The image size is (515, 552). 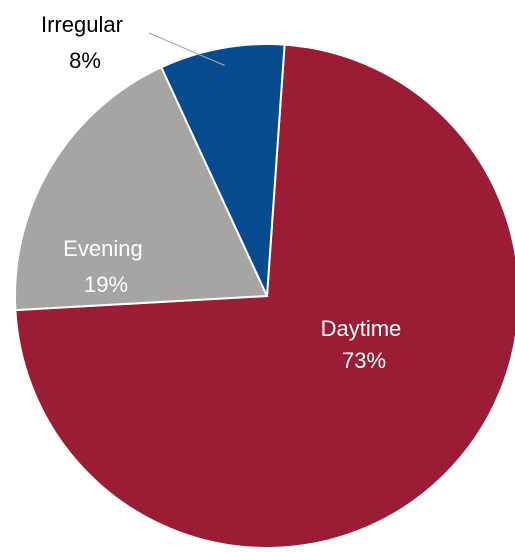 I want to click on slice-label-daytime: Daytime 73%, so click(x=364, y=344).